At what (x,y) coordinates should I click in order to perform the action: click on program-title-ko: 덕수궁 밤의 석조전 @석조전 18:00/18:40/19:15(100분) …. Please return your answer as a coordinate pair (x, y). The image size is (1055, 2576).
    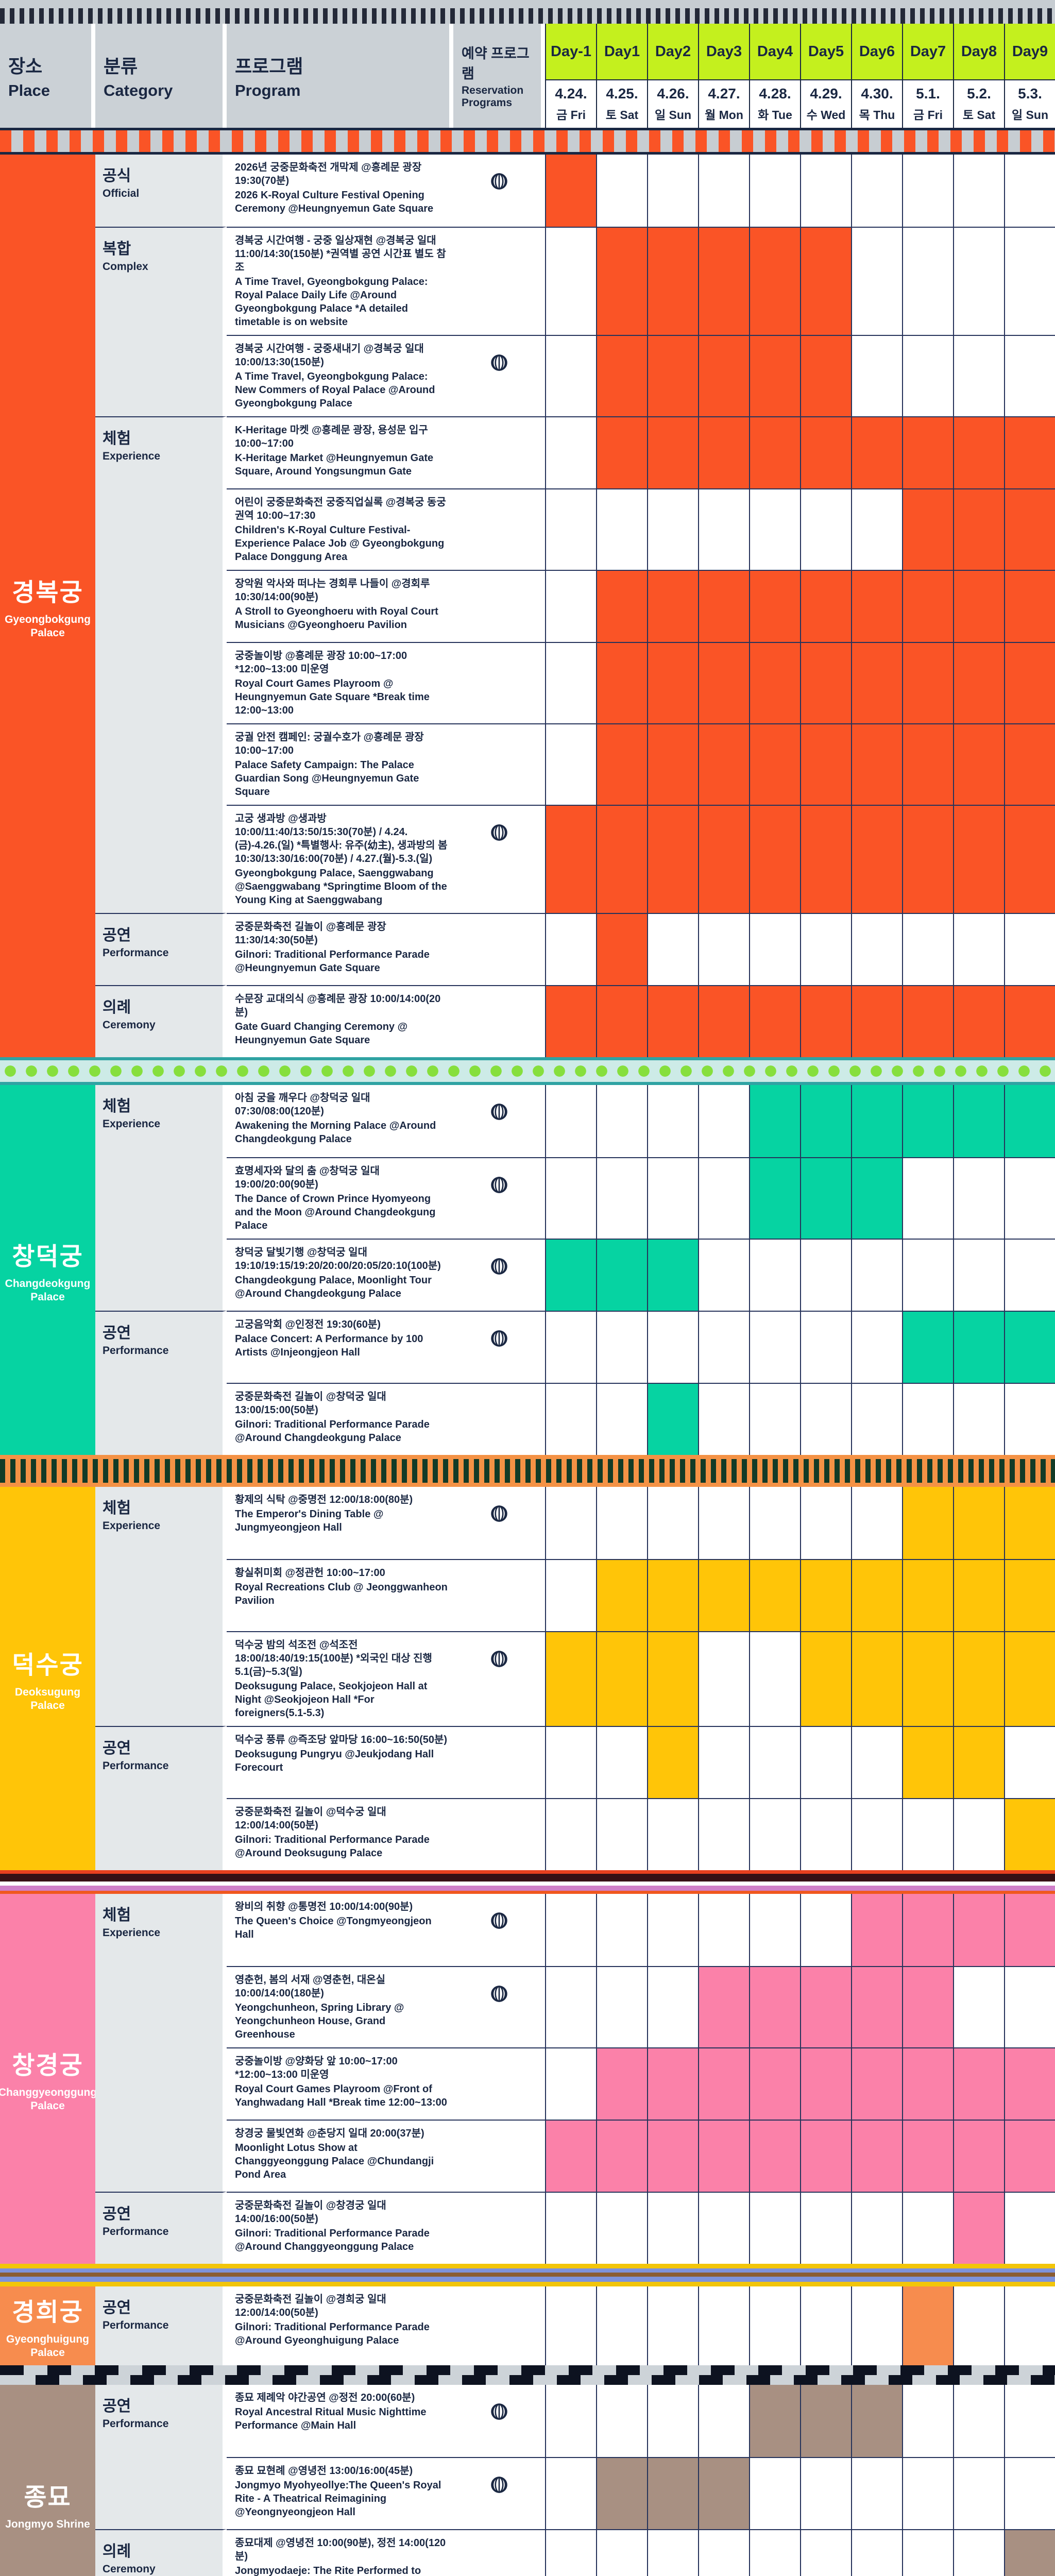
    Looking at the image, I should click on (341, 1659).